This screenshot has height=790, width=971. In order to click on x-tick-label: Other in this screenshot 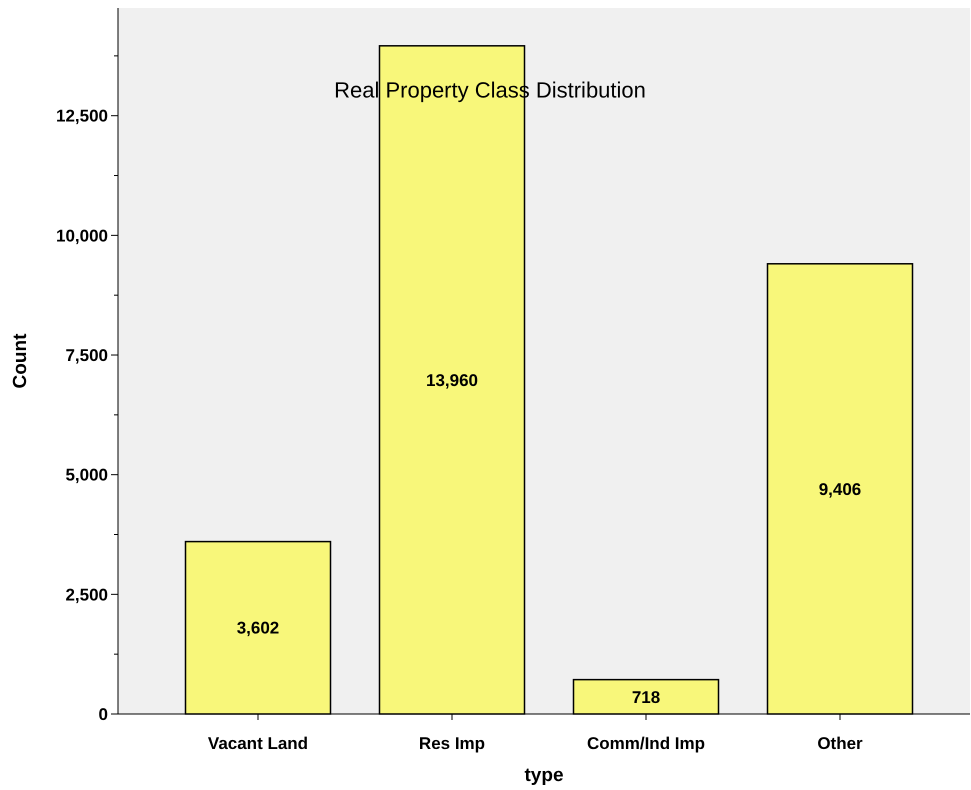, I will do `click(840, 743)`.